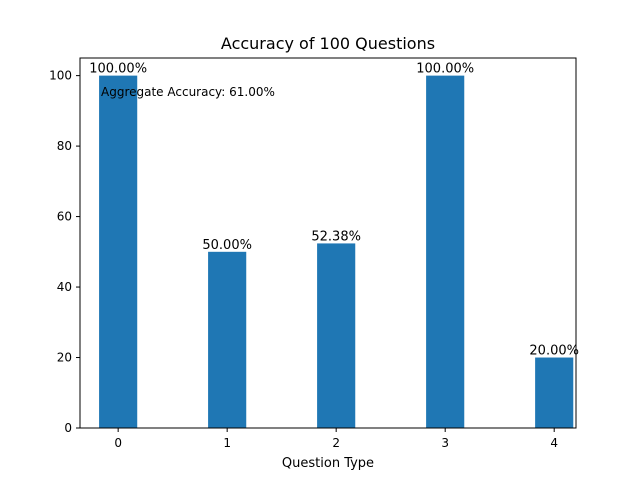 This screenshot has width=640, height=480. What do you see at coordinates (336, 236) in the screenshot?
I see `bar-value-label-2: 52.38%` at bounding box center [336, 236].